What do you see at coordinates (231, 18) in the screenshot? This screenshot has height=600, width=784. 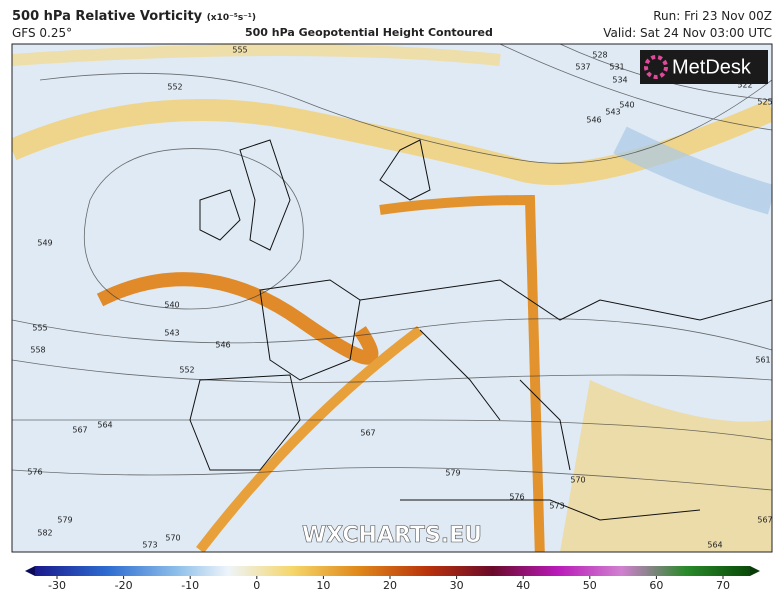 I see `units: (x10⁻⁵s⁻¹)` at bounding box center [231, 18].